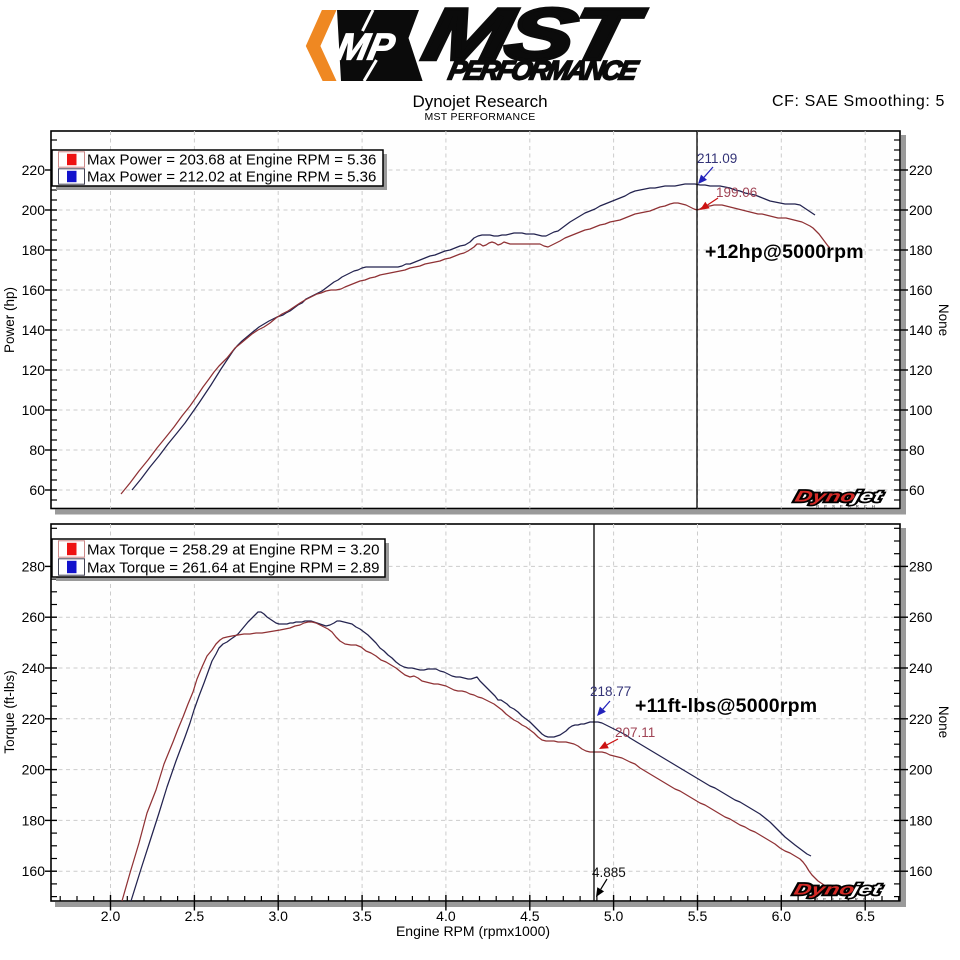 This screenshot has width=960, height=960. What do you see at coordinates (195, 916) in the screenshot?
I see `svg-text: 2.5` at bounding box center [195, 916].